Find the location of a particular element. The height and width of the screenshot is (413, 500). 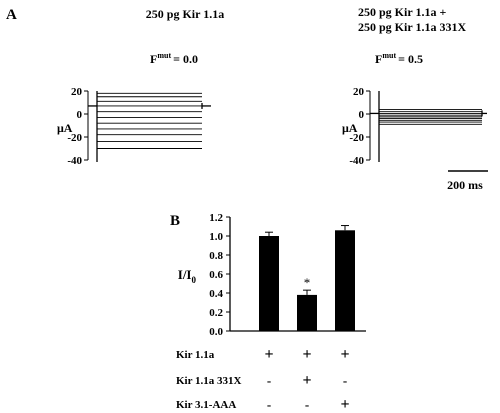

bar-y-tick-label: 1.0 is located at coordinates (216, 237).